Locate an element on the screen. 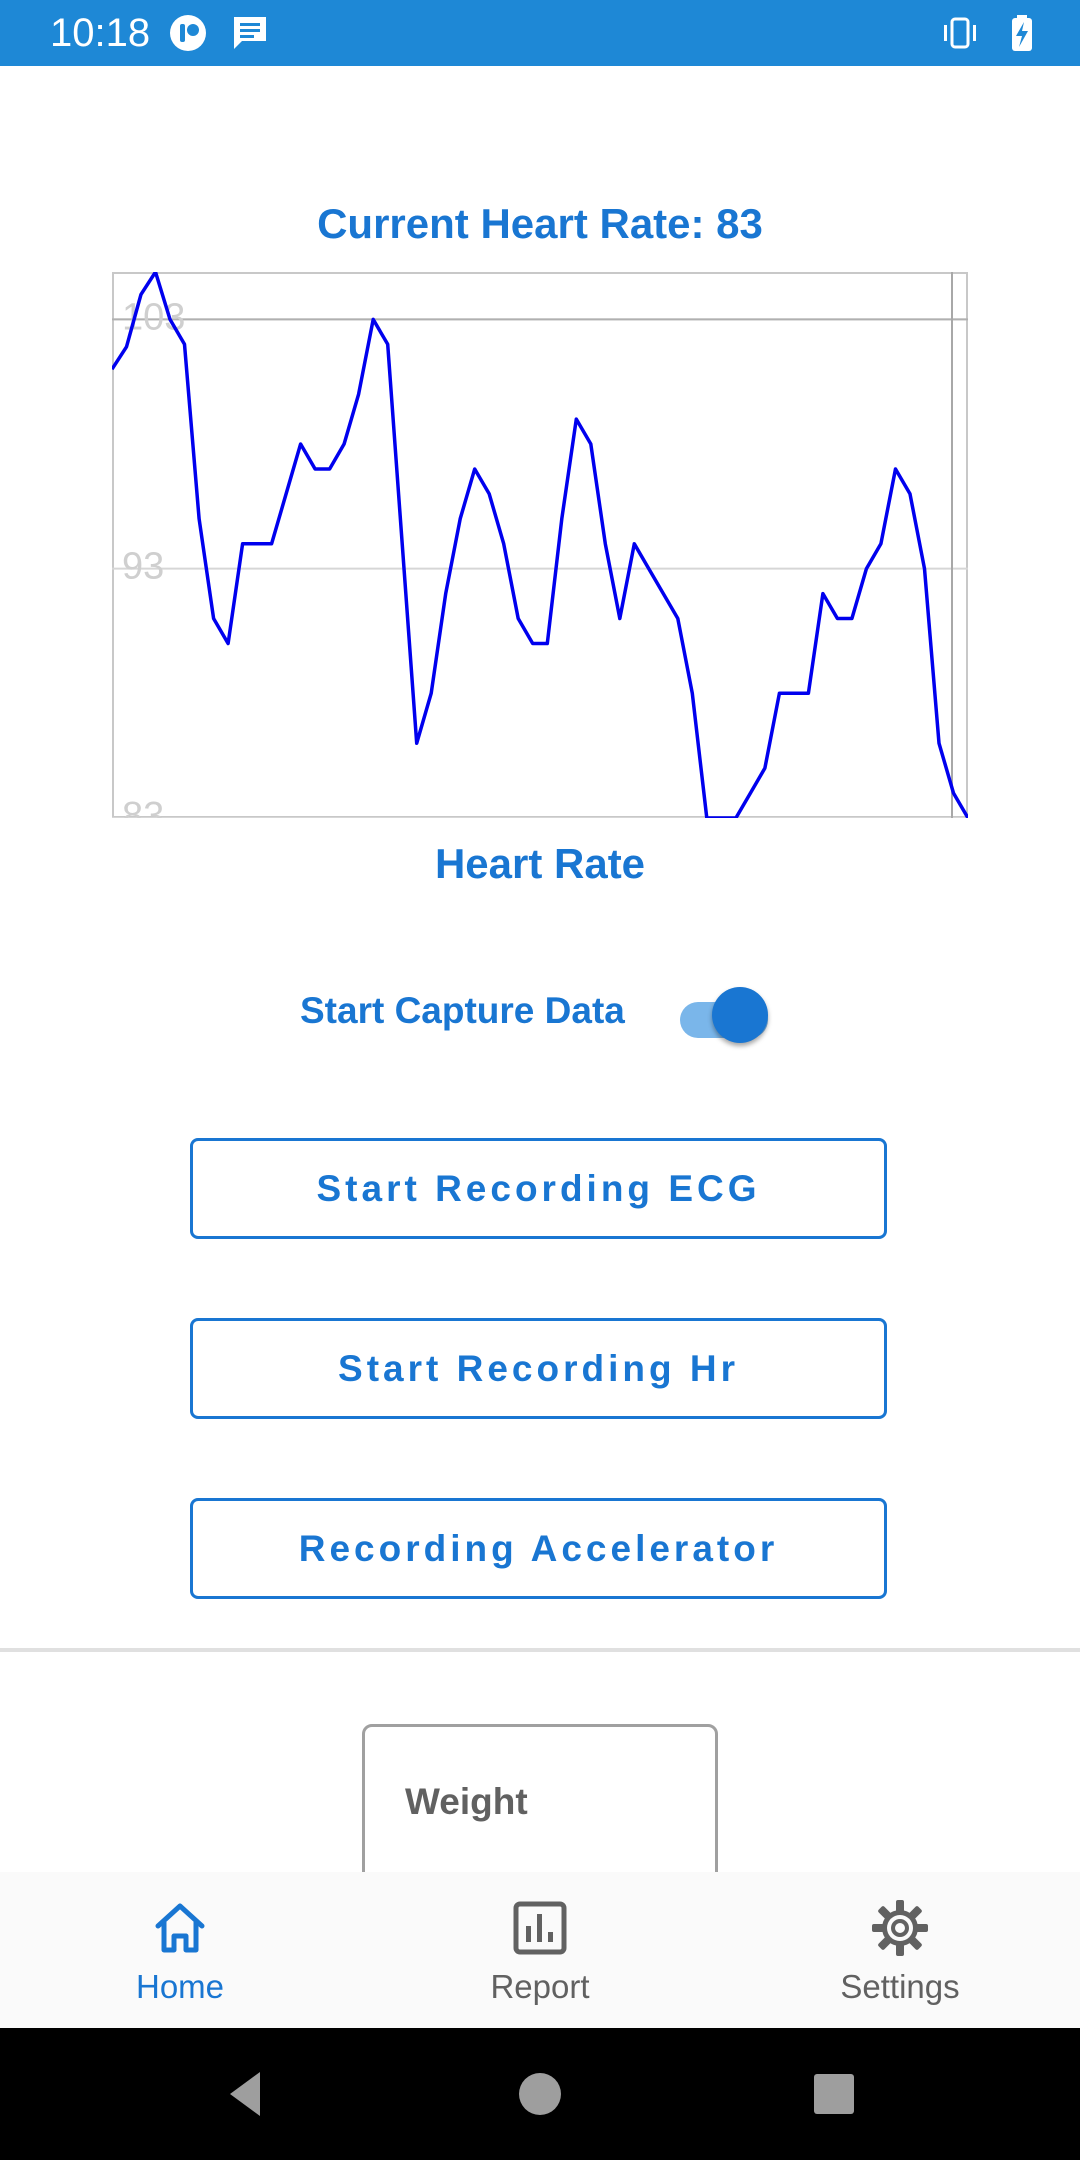 Image resolution: width=1080 pixels, height=2160 pixels. status-bar: 10:18 is located at coordinates (540, 33).